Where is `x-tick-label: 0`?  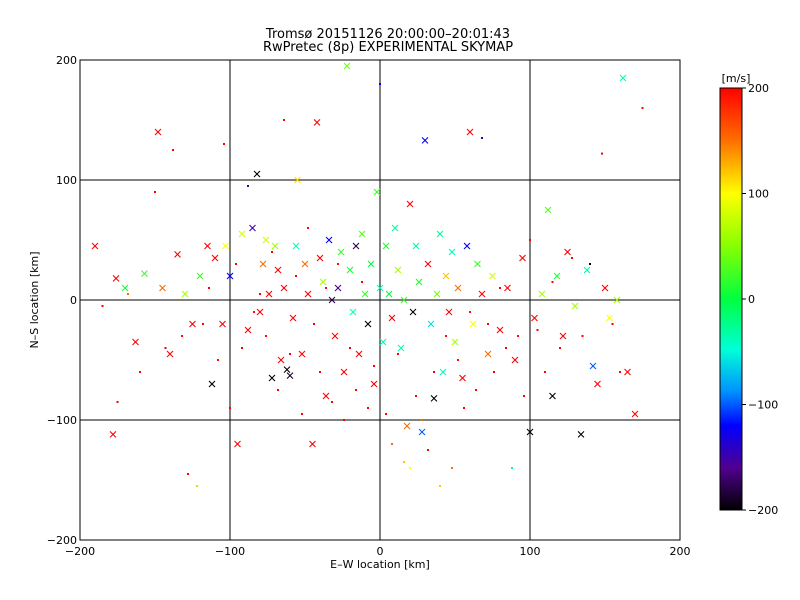 x-tick-label: 0 is located at coordinates (380, 551).